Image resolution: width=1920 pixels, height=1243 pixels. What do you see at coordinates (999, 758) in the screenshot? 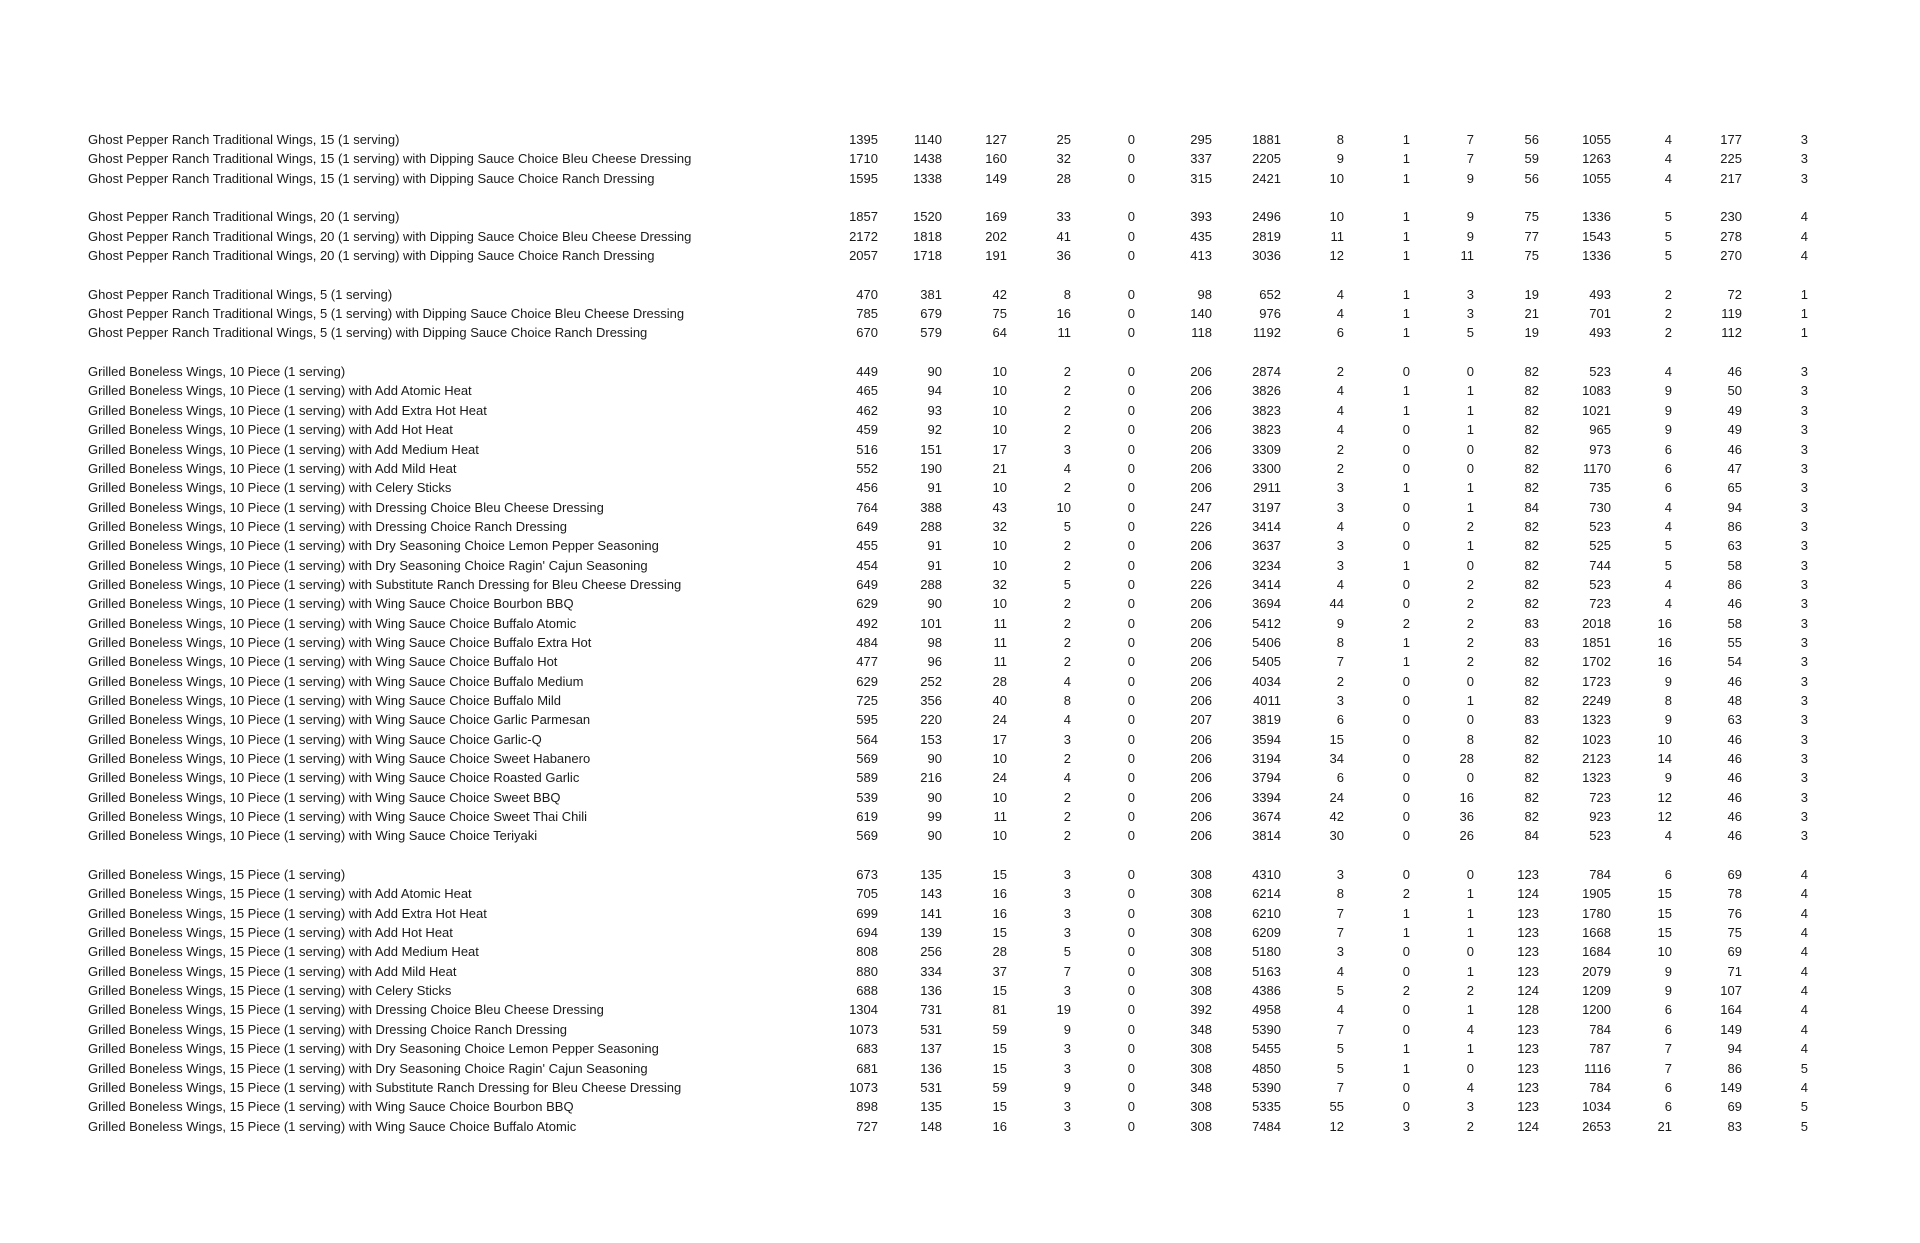
I see `value-cell: 10` at bounding box center [999, 758].